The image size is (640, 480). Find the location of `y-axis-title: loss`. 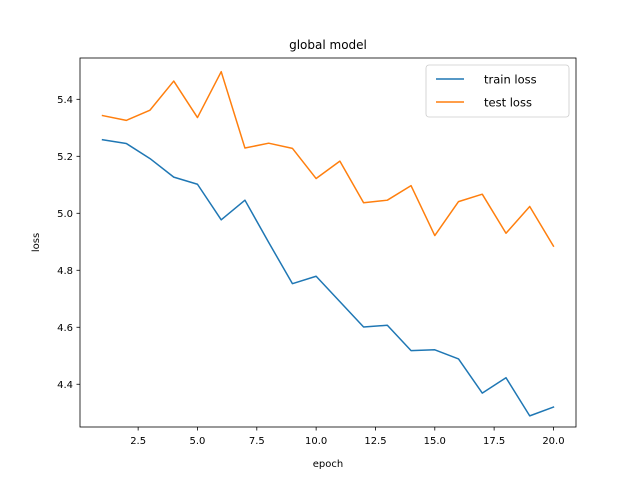

y-axis-title: loss is located at coordinates (36, 242).